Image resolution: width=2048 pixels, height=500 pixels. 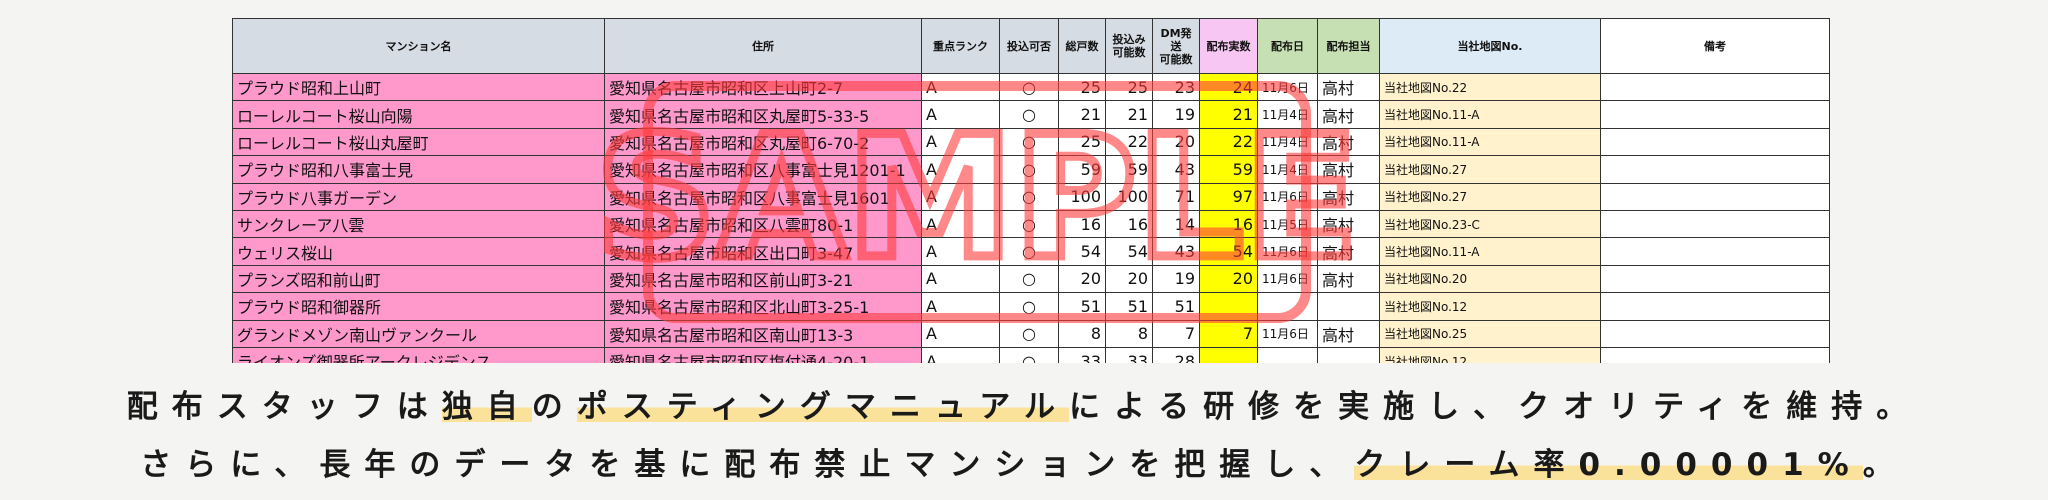 I want to click on table-cell: 23, so click(x=1176, y=88).